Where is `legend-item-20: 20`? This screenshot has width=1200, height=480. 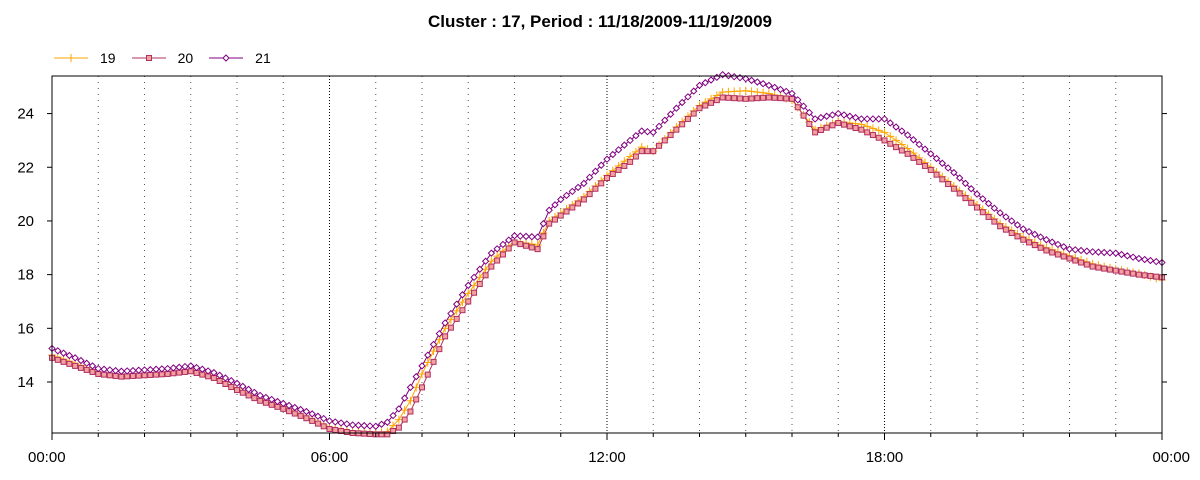 legend-item-20: 20 is located at coordinates (162, 58).